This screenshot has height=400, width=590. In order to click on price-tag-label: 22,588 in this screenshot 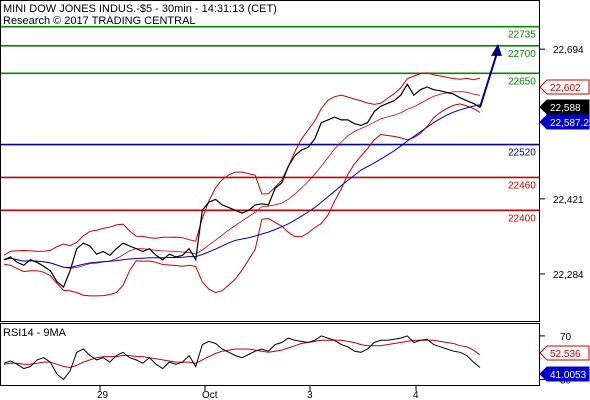, I will do `click(565, 108)`.